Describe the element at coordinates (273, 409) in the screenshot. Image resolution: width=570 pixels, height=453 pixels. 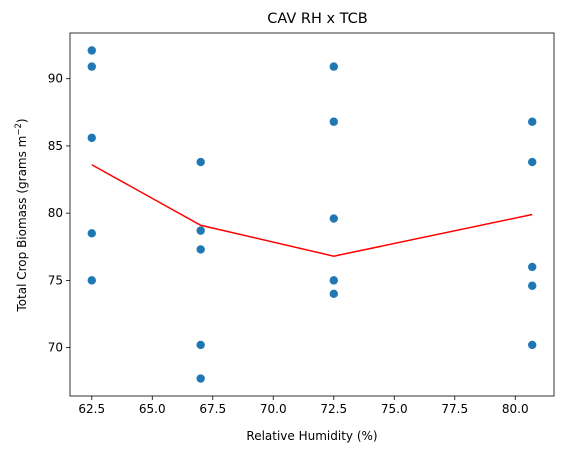
I see `x-tick-label: 70.0` at that location.